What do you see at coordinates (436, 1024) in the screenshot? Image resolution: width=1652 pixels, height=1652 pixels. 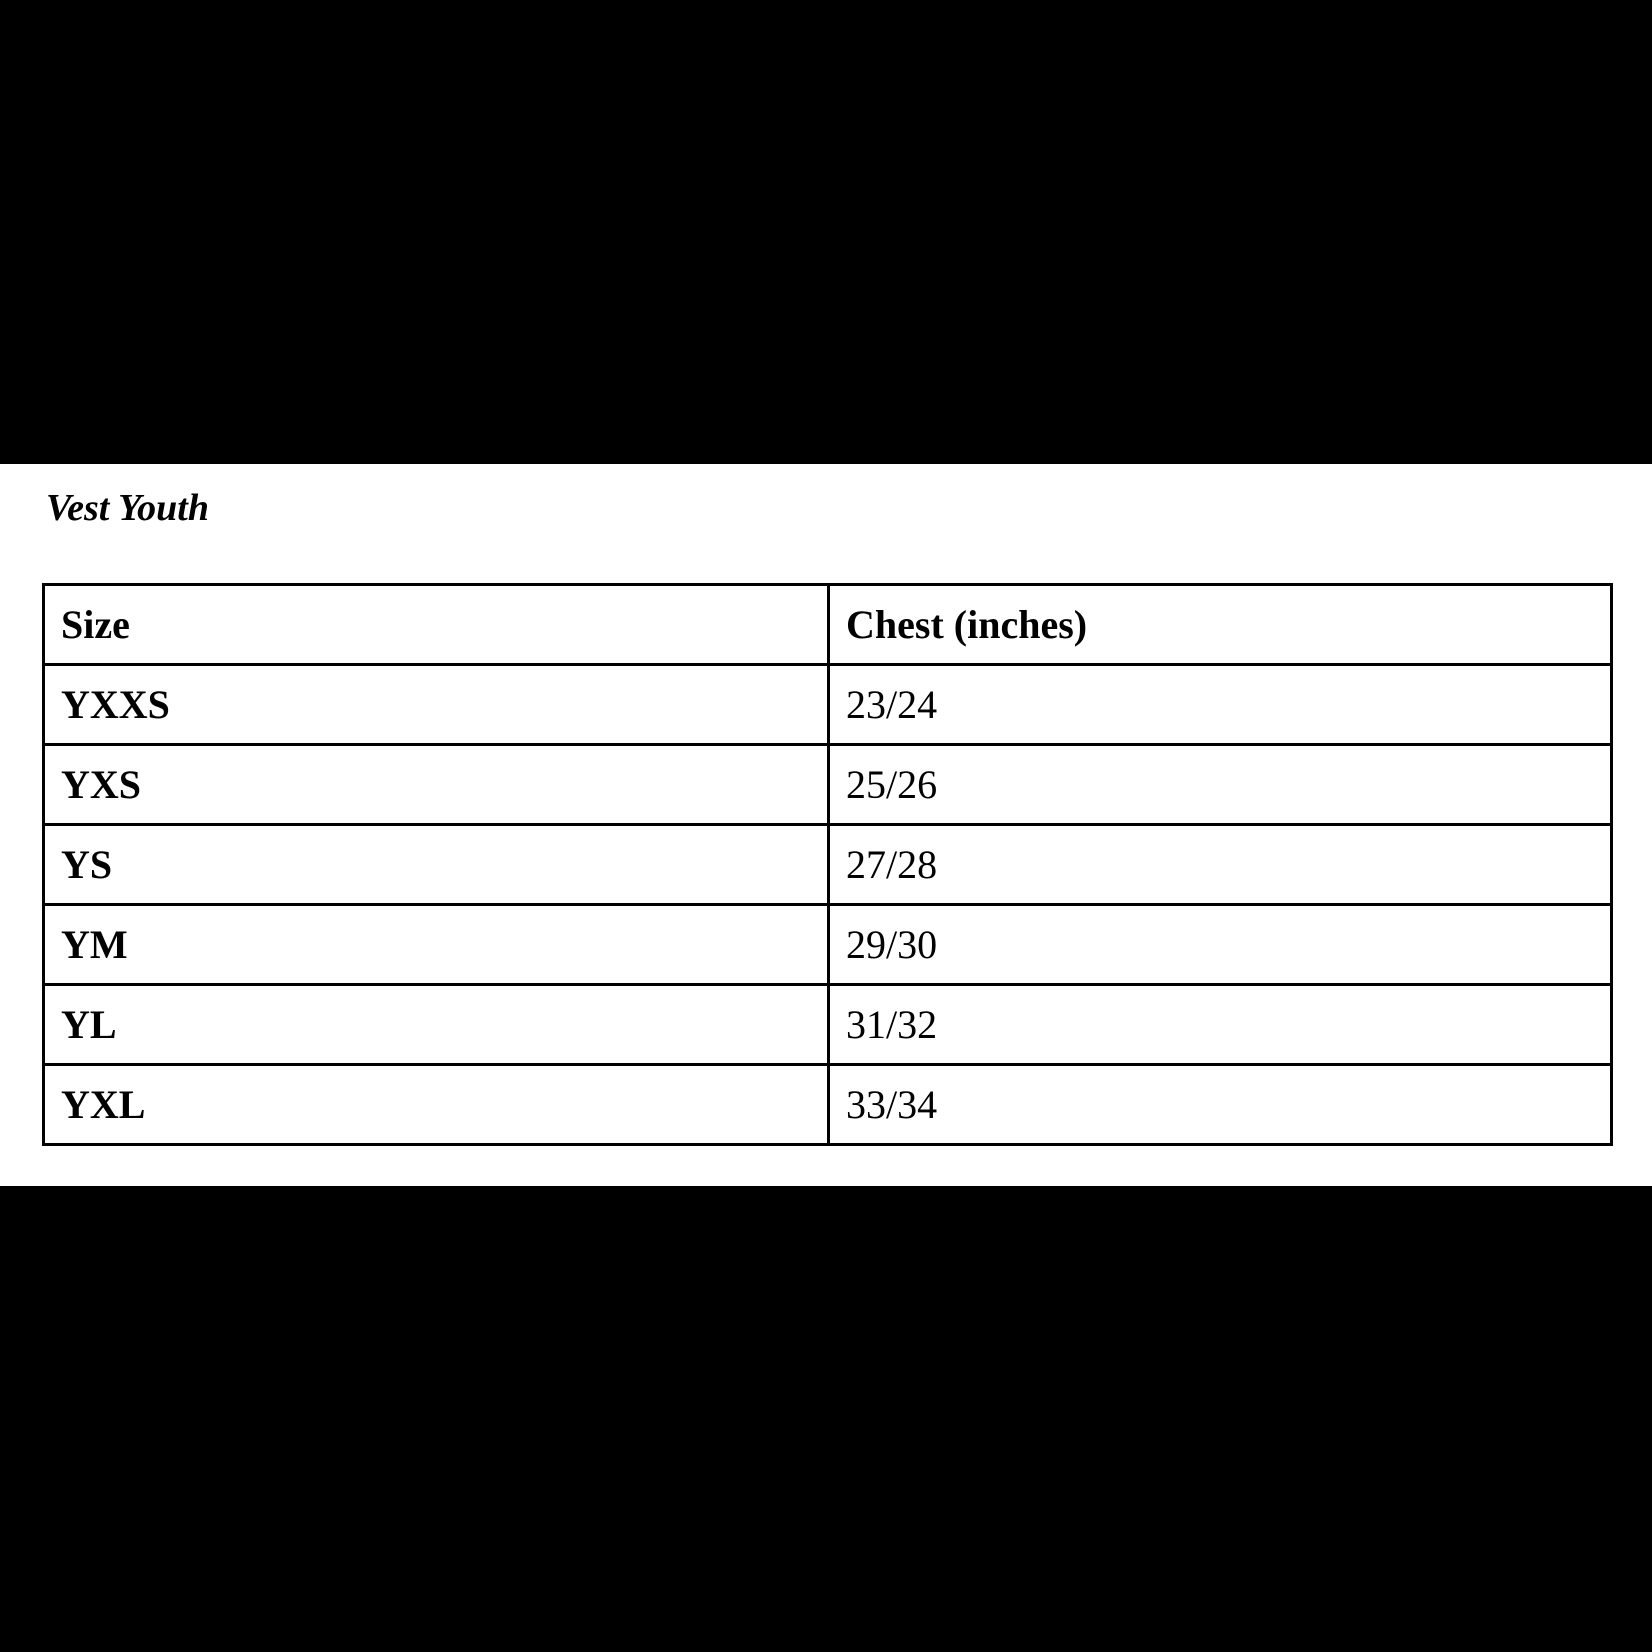 I see `size-cell: YL` at bounding box center [436, 1024].